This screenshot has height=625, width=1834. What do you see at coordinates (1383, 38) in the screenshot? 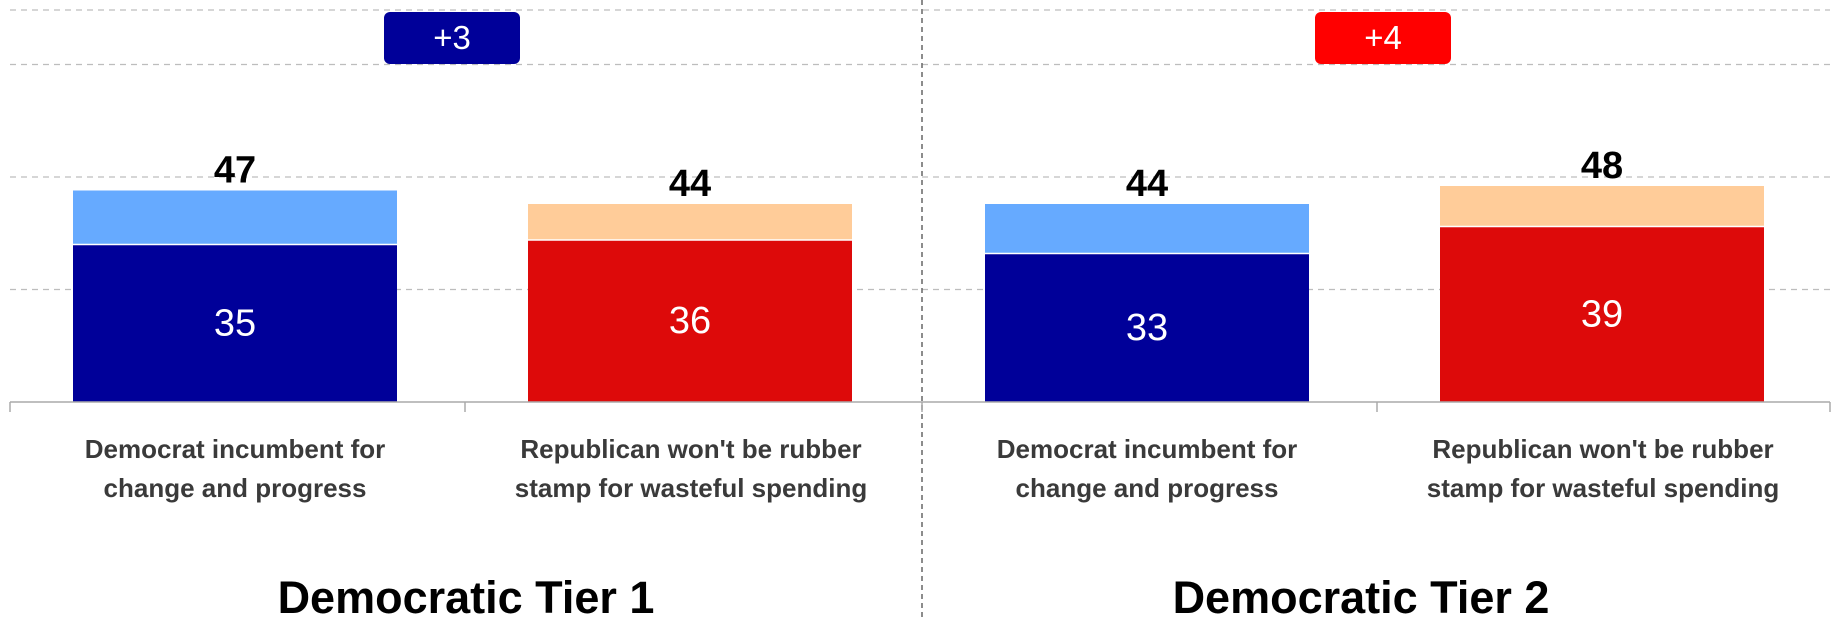
I see `margin-badge-tier-2: +4` at bounding box center [1383, 38].